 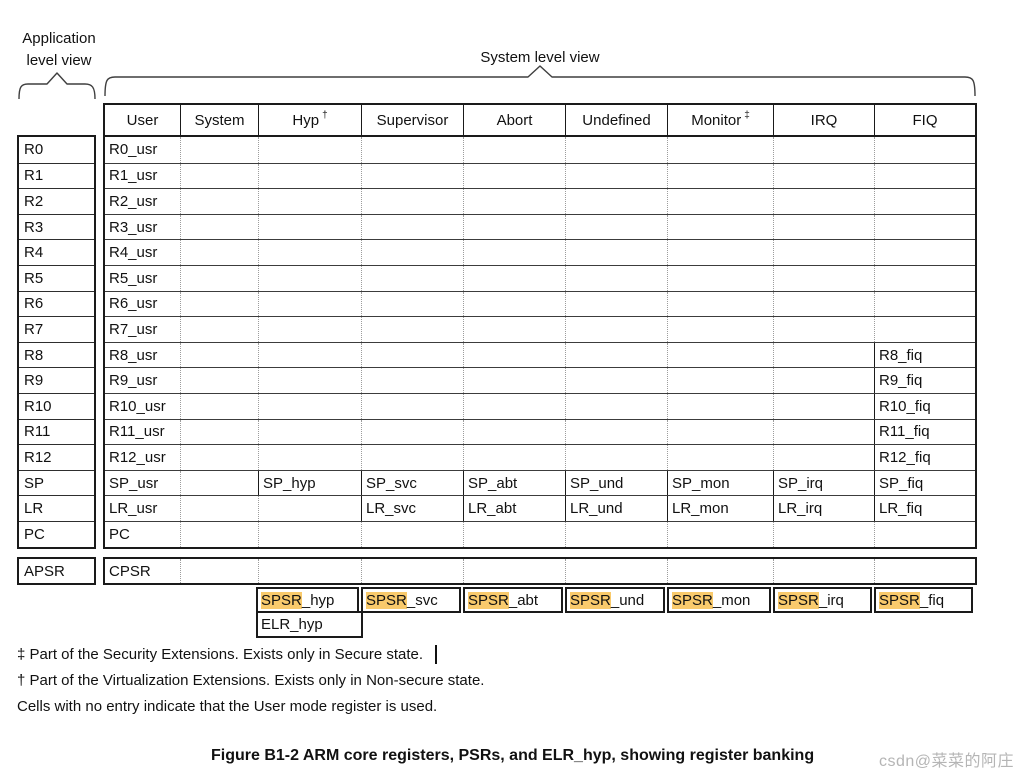 What do you see at coordinates (133, 201) in the screenshot?
I see `register-cell-r2_usr: R2_usr` at bounding box center [133, 201].